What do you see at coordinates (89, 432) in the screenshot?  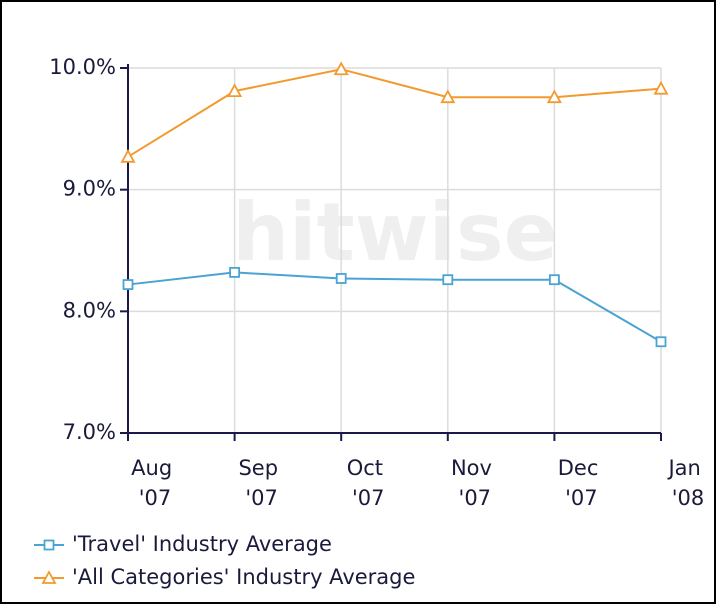 I see `y-tick-label: 7.0%` at bounding box center [89, 432].